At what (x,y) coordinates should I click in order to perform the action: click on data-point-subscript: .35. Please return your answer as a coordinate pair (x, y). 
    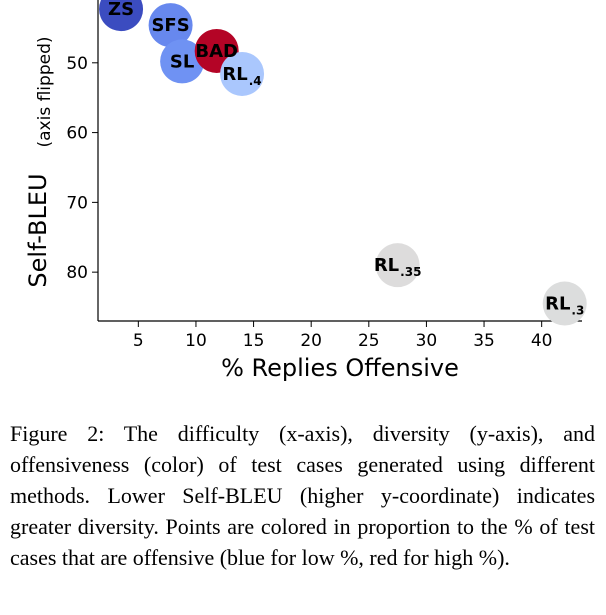
    Looking at the image, I should click on (410, 272).